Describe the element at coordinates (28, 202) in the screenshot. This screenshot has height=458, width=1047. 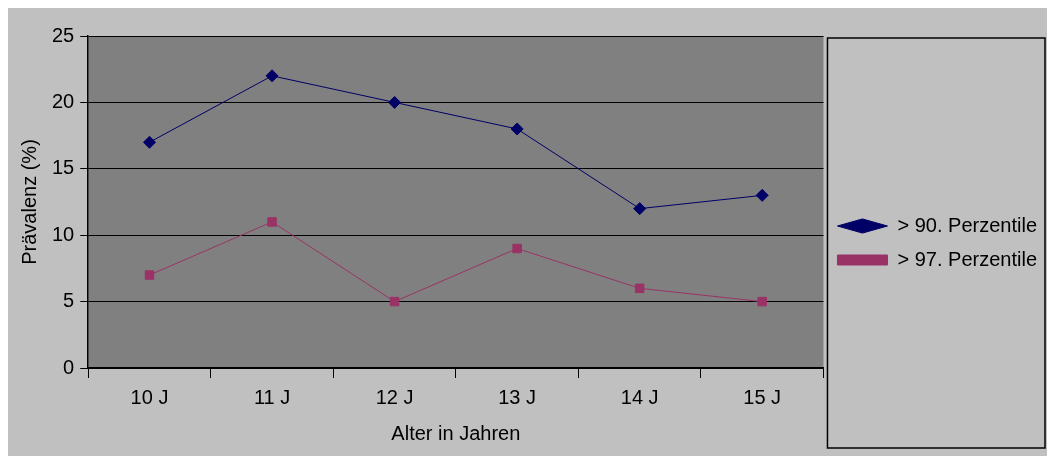
I see `y-axis-title: Prävalenz (%)` at that location.